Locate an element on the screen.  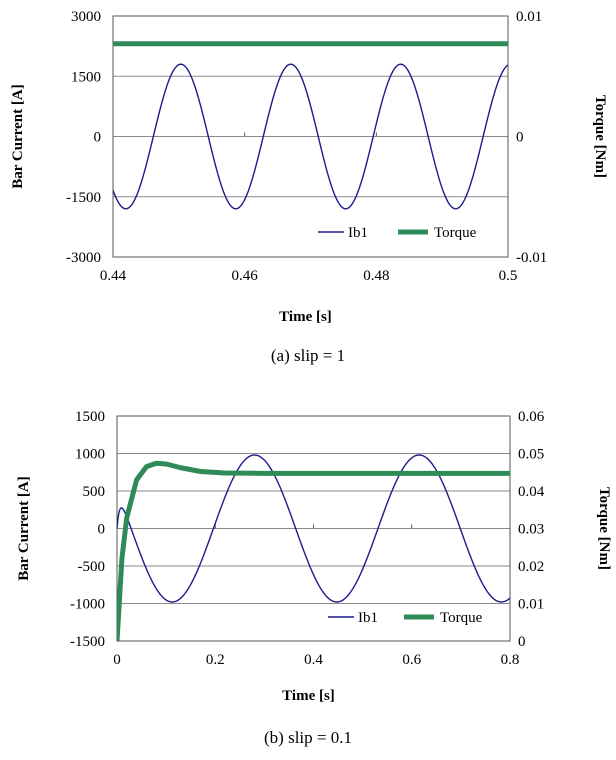
x-tick-label: 0.46 is located at coordinates (245, 276).